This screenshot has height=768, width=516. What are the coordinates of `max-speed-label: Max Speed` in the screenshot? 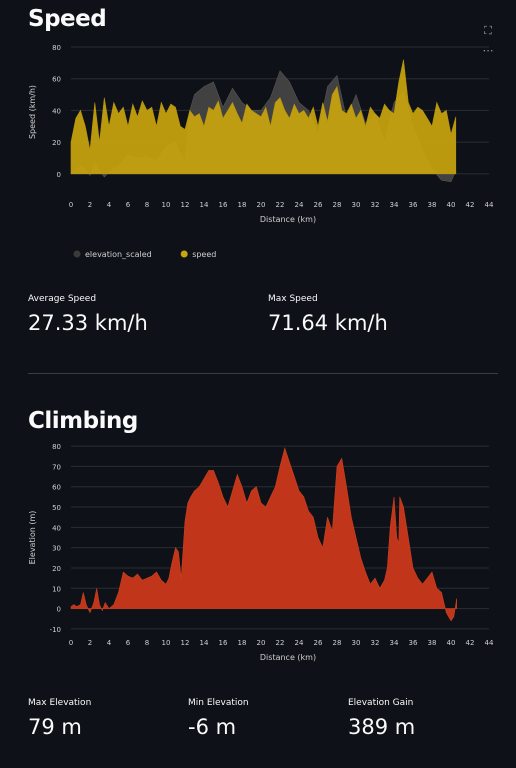 It's located at (293, 299).